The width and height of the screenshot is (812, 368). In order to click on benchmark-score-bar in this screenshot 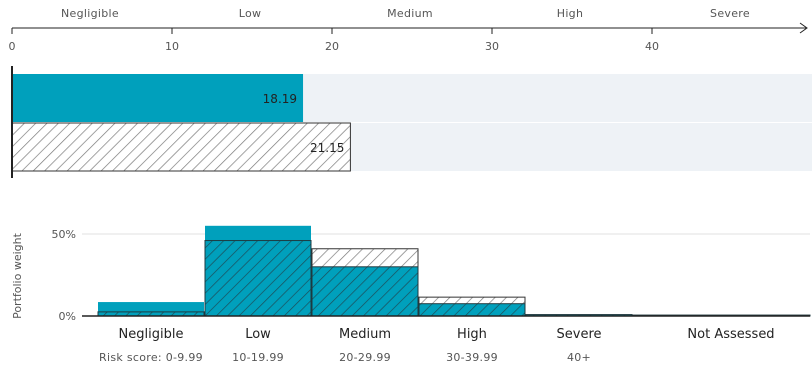, I will do `click(181, 147)`.